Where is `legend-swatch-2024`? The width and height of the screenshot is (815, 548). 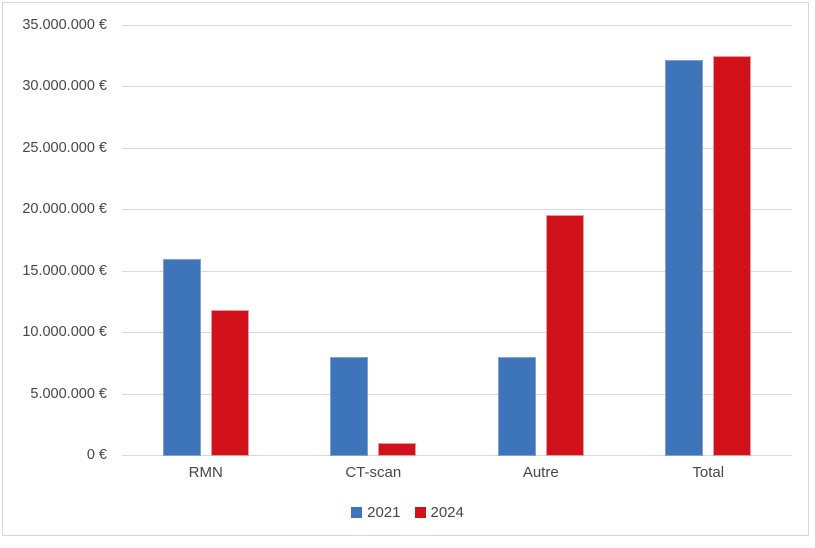
legend-swatch-2024 is located at coordinates (420, 512).